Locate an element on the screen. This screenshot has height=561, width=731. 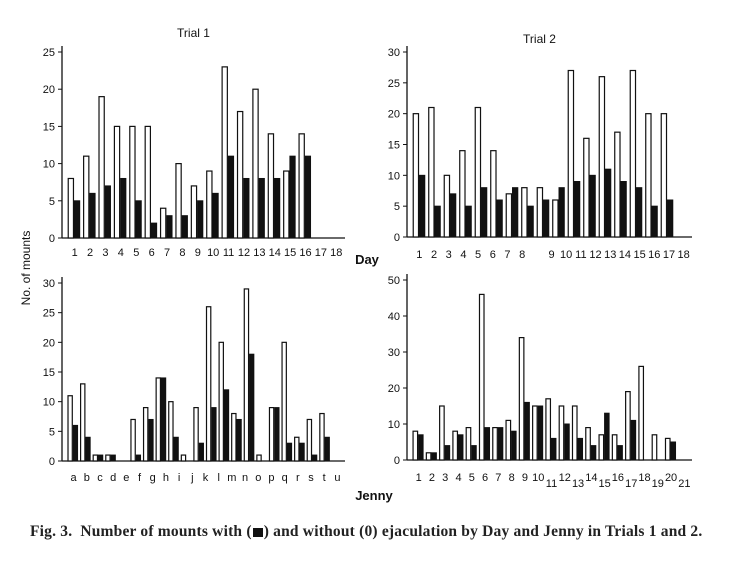
y-axis-title: No. of mounts is located at coordinates (26, 268).